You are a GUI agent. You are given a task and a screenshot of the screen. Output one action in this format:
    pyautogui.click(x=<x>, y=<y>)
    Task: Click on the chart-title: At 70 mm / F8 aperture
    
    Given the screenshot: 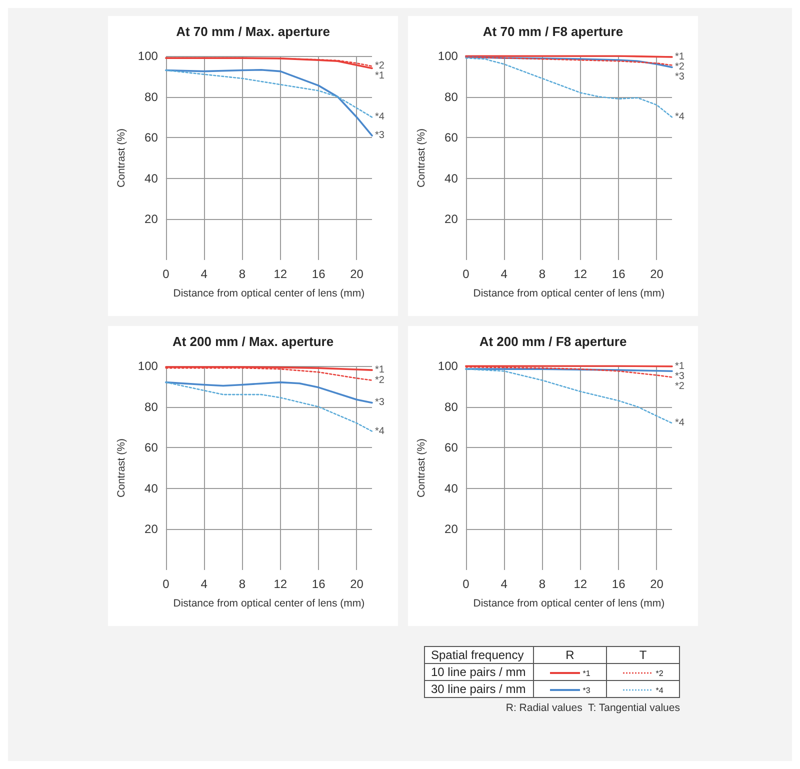 What is the action you would take?
    pyautogui.click(x=553, y=31)
    